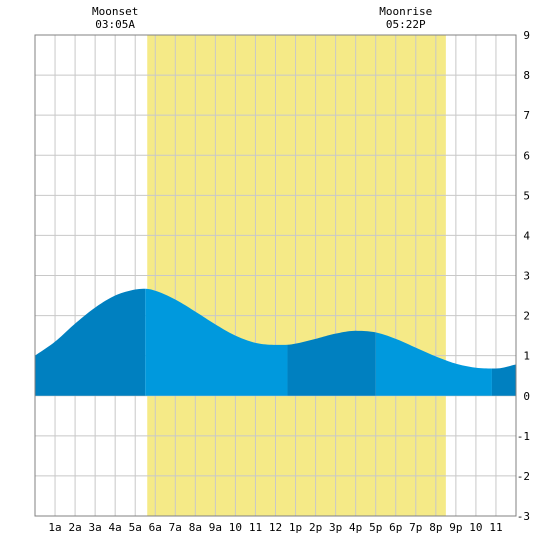  Describe the element at coordinates (95, 527) in the screenshot. I see `x-tick-label: 3a` at that location.